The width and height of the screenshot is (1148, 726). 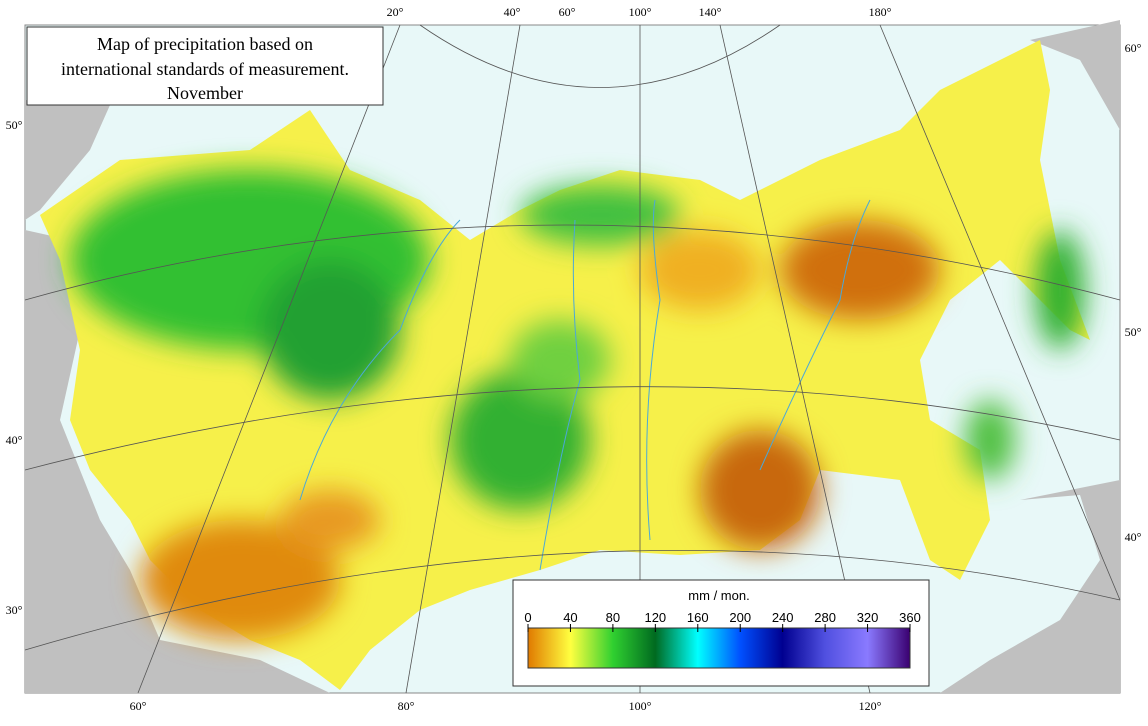 What do you see at coordinates (205, 69) in the screenshot?
I see `title-line: international standards of measurement.` at bounding box center [205, 69].